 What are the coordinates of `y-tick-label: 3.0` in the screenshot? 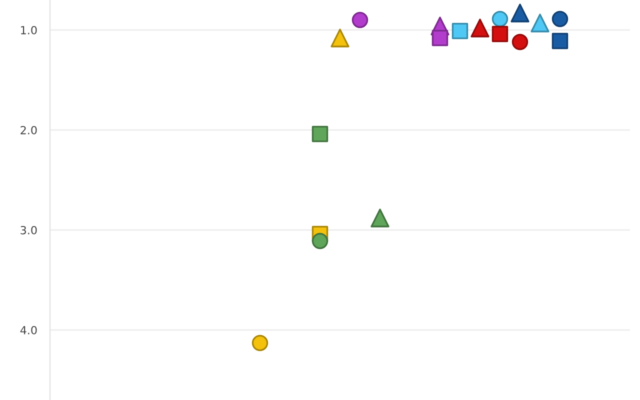 It's located at (28, 230).